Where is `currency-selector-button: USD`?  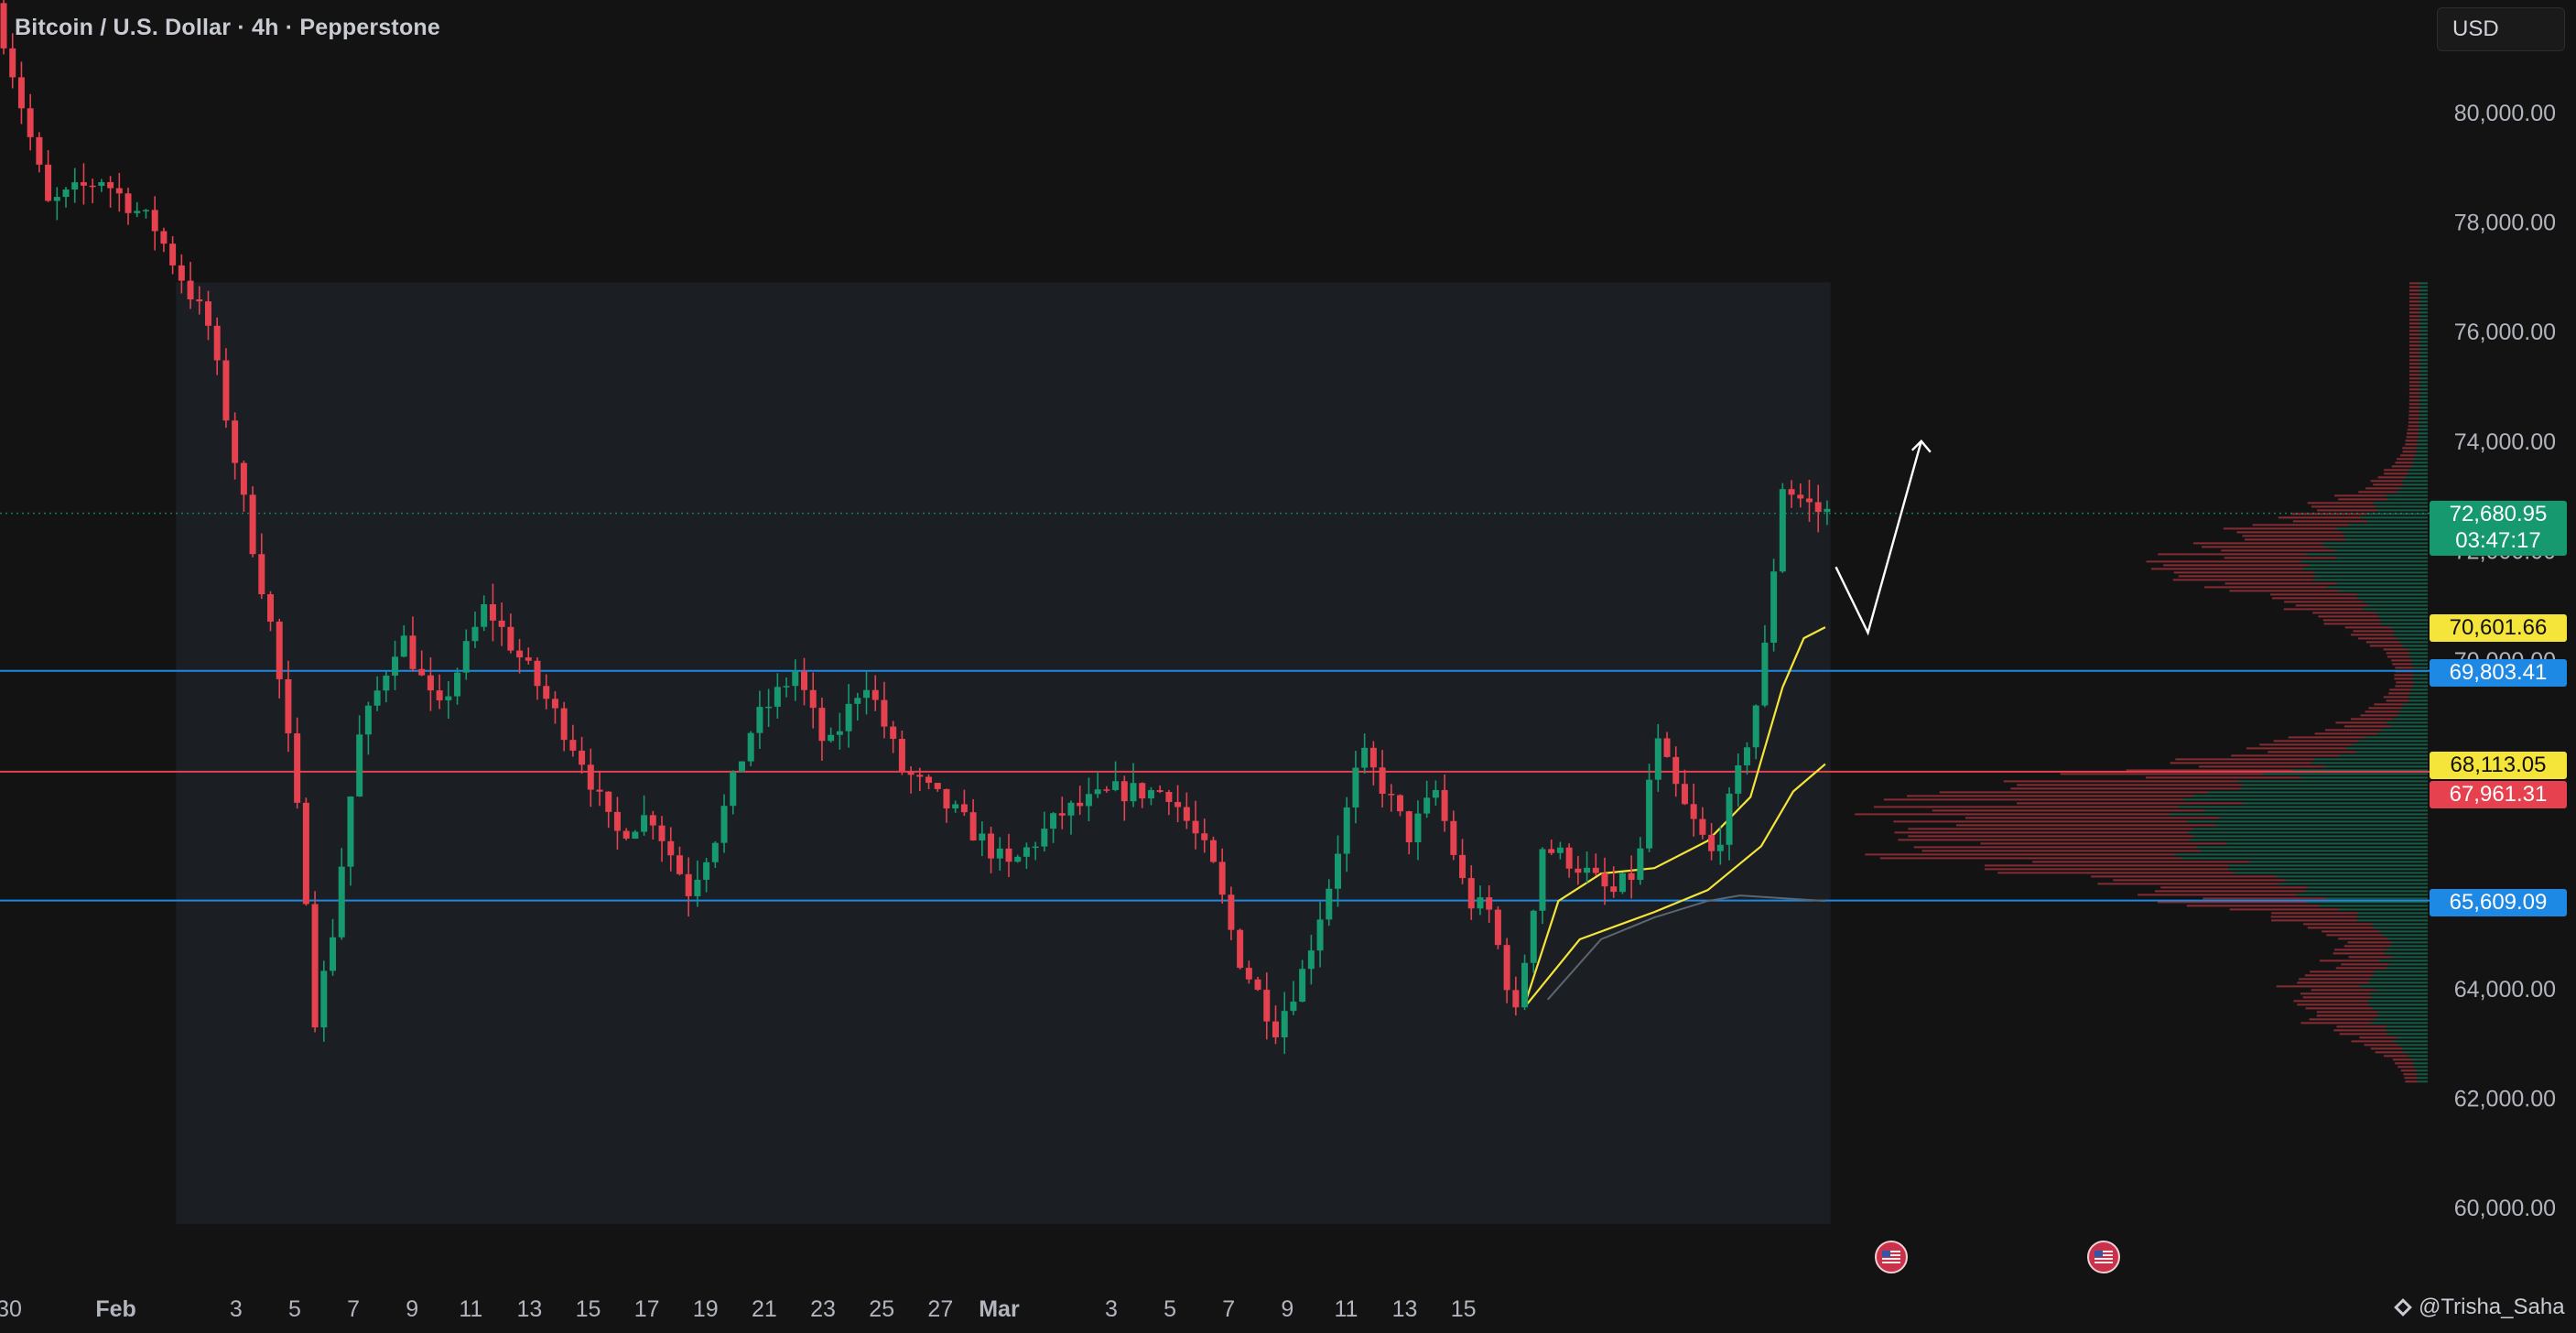
currency-selector-button: USD is located at coordinates (2501, 29).